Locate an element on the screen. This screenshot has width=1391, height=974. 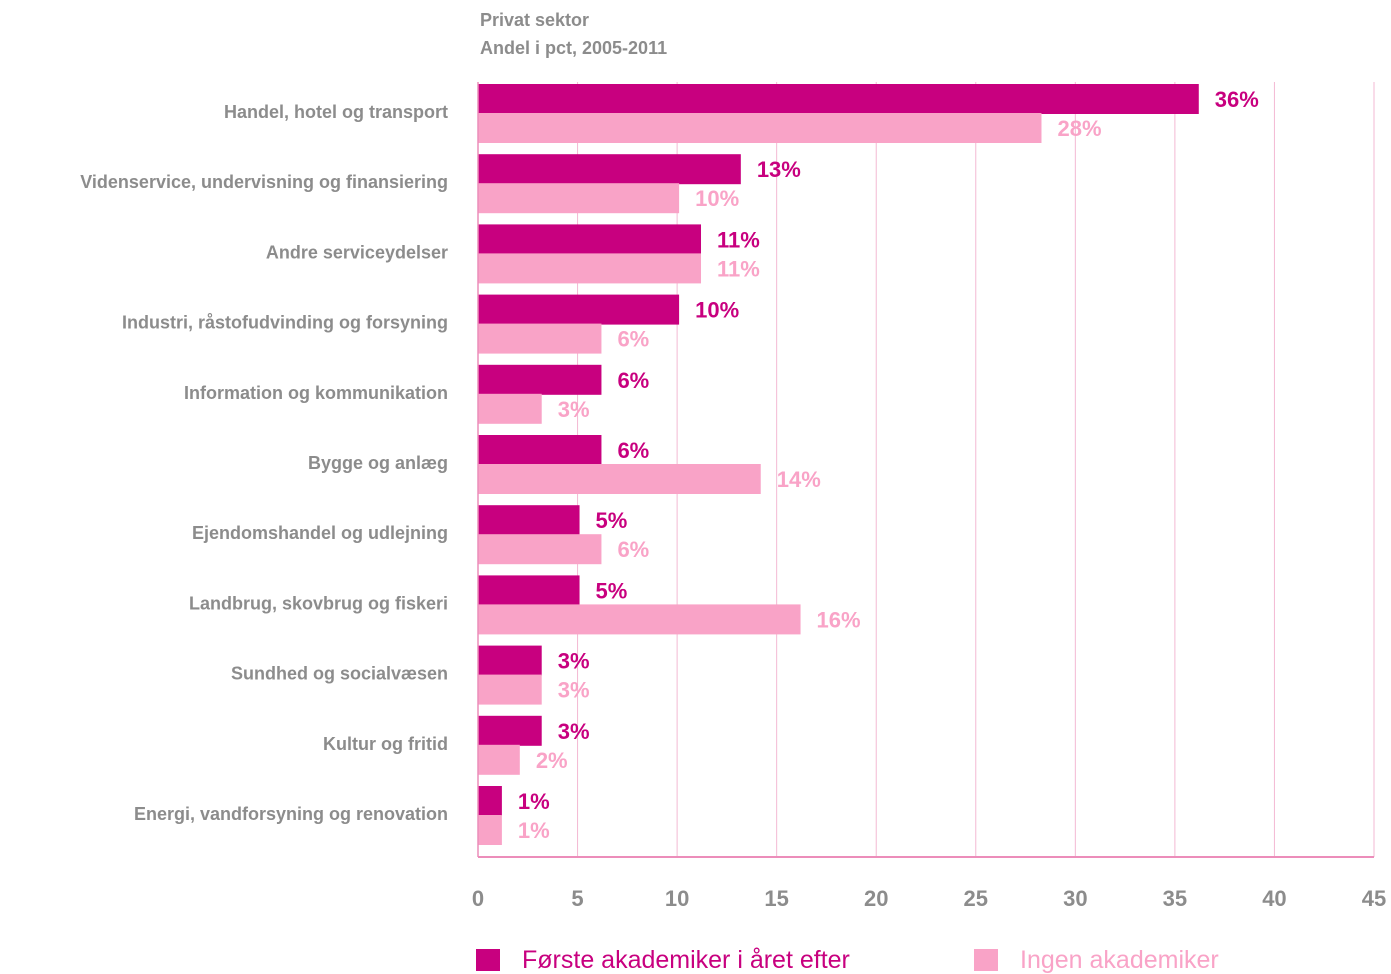
data-label: 13% is located at coordinates (779, 169).